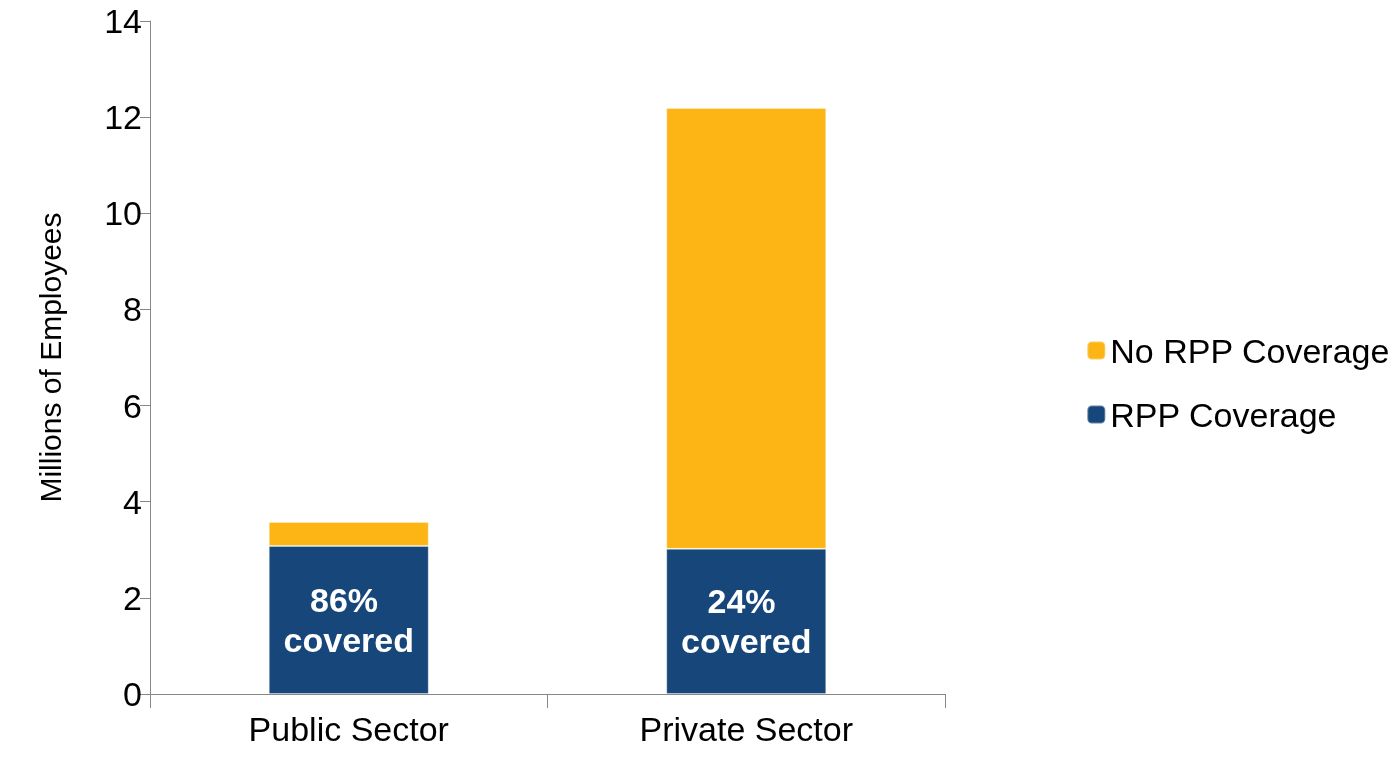  What do you see at coordinates (1223, 414) in the screenshot?
I see `legend-label: RPP Coverage` at bounding box center [1223, 414].